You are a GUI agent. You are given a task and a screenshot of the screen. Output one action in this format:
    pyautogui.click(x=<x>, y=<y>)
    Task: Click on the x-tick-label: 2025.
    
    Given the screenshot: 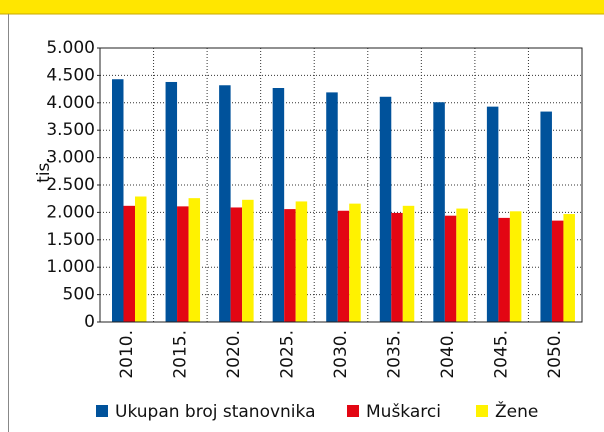 What is the action you would take?
    pyautogui.click(x=287, y=354)
    